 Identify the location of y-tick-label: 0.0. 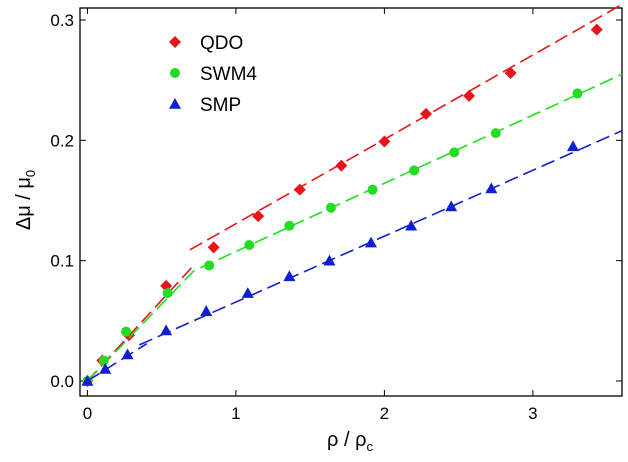
(62, 381).